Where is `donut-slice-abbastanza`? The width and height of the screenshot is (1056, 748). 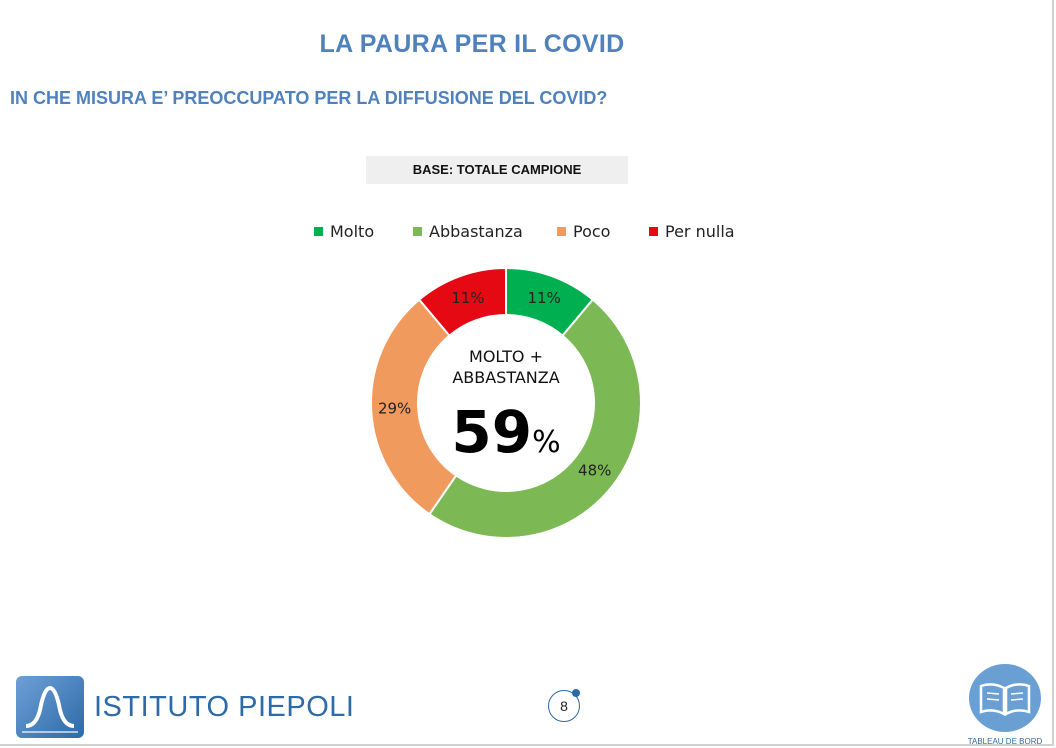 donut-slice-abbastanza is located at coordinates (535, 418).